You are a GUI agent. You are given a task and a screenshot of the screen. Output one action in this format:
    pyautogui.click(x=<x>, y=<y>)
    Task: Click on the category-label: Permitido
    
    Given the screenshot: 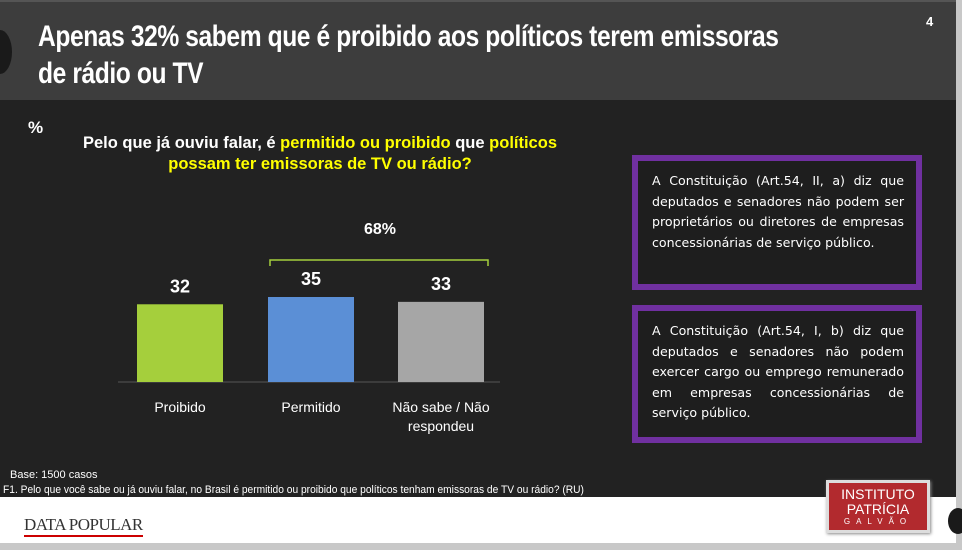 What is the action you would take?
    pyautogui.click(x=310, y=407)
    